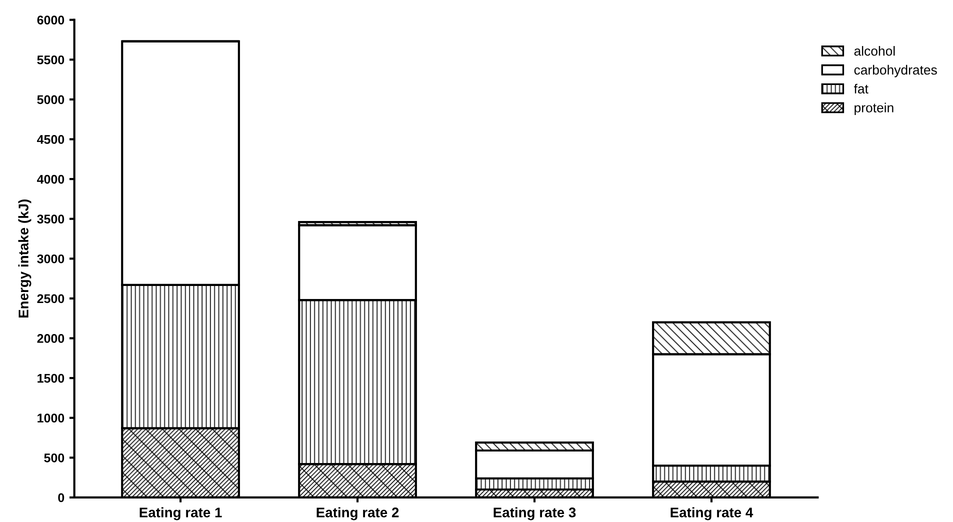 The image size is (953, 522). What do you see at coordinates (712, 513) in the screenshot?
I see `x-tick-label: Eating rate 4` at bounding box center [712, 513].